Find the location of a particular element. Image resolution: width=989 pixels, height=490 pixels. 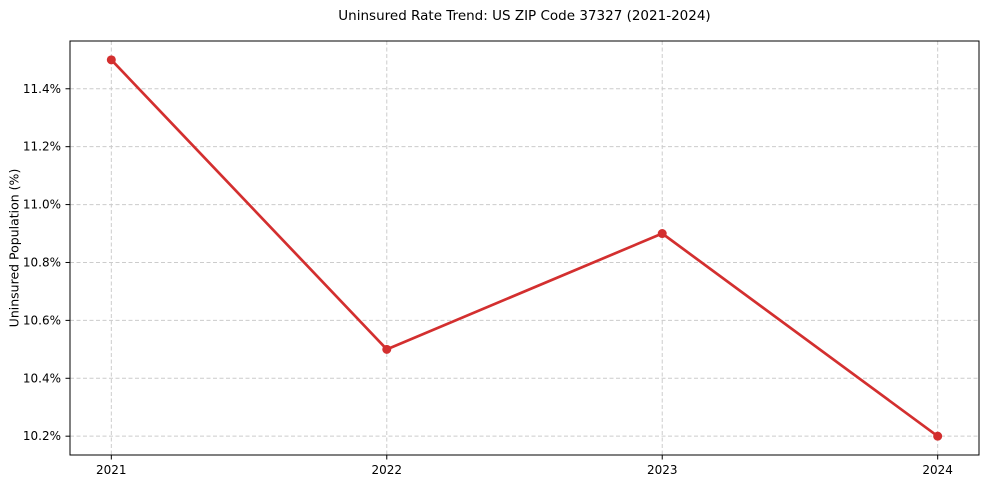

y-tick-label: 10.4% is located at coordinates (42, 378).